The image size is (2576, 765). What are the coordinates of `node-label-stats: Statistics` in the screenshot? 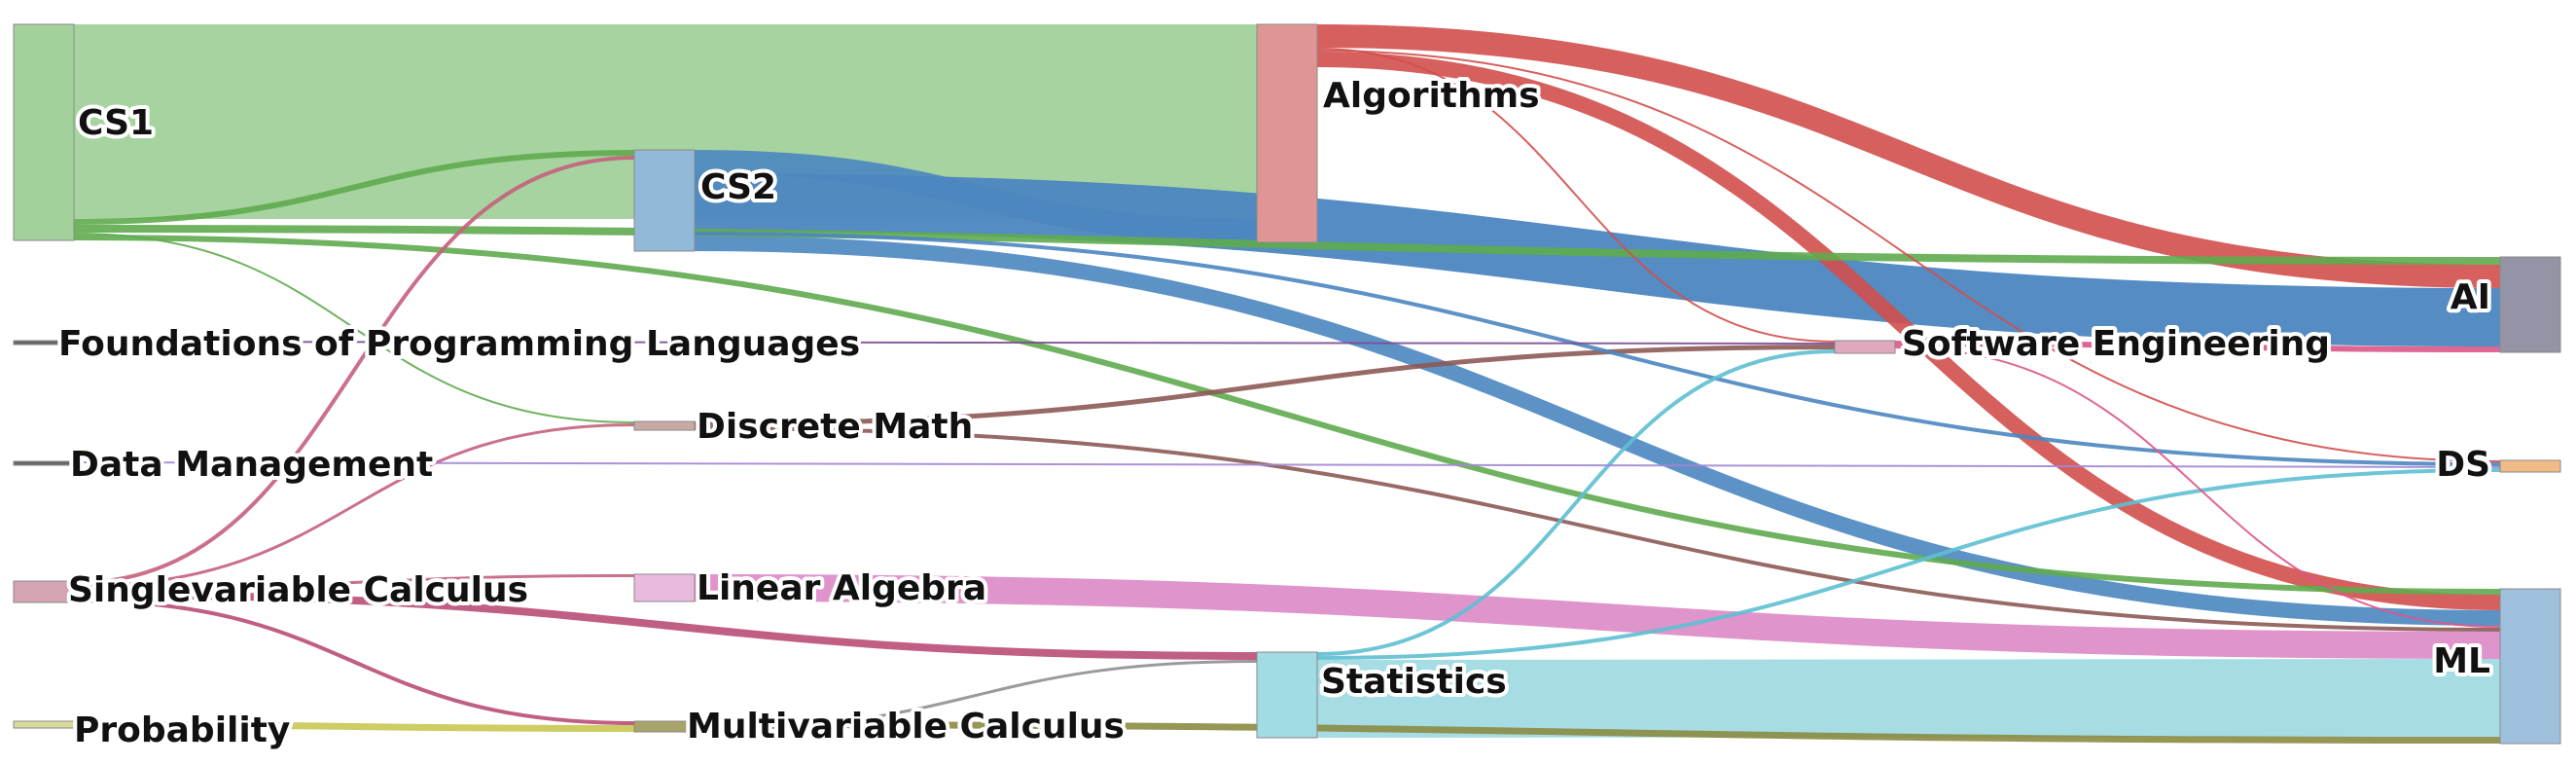 It's located at (1414, 682).